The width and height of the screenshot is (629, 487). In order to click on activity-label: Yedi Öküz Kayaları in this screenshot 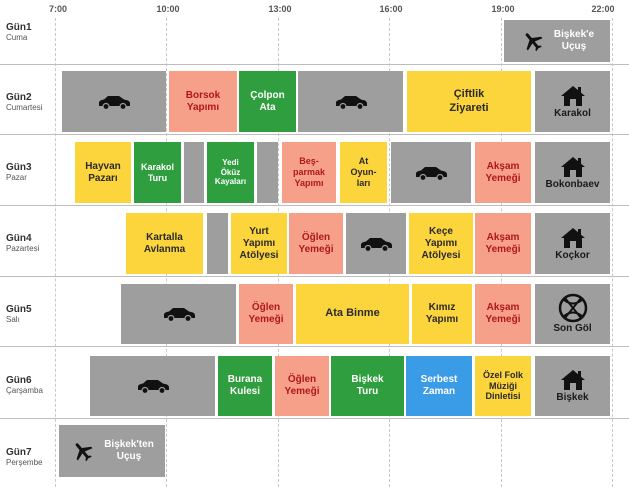, I will do `click(230, 172)`.